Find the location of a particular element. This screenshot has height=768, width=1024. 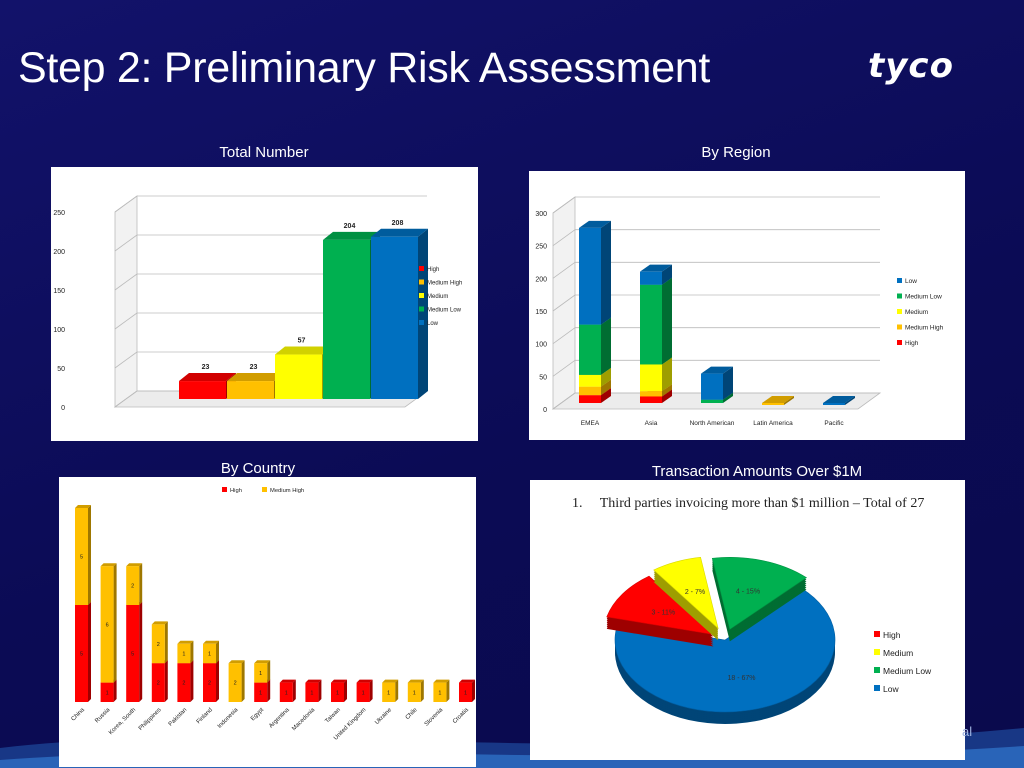

total-legend-high: High is located at coordinates (429, 269).